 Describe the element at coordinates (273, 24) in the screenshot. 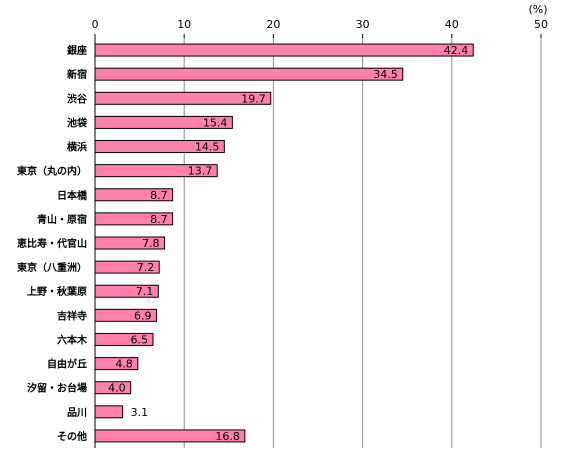

I see `x-tick-label: 20` at that location.